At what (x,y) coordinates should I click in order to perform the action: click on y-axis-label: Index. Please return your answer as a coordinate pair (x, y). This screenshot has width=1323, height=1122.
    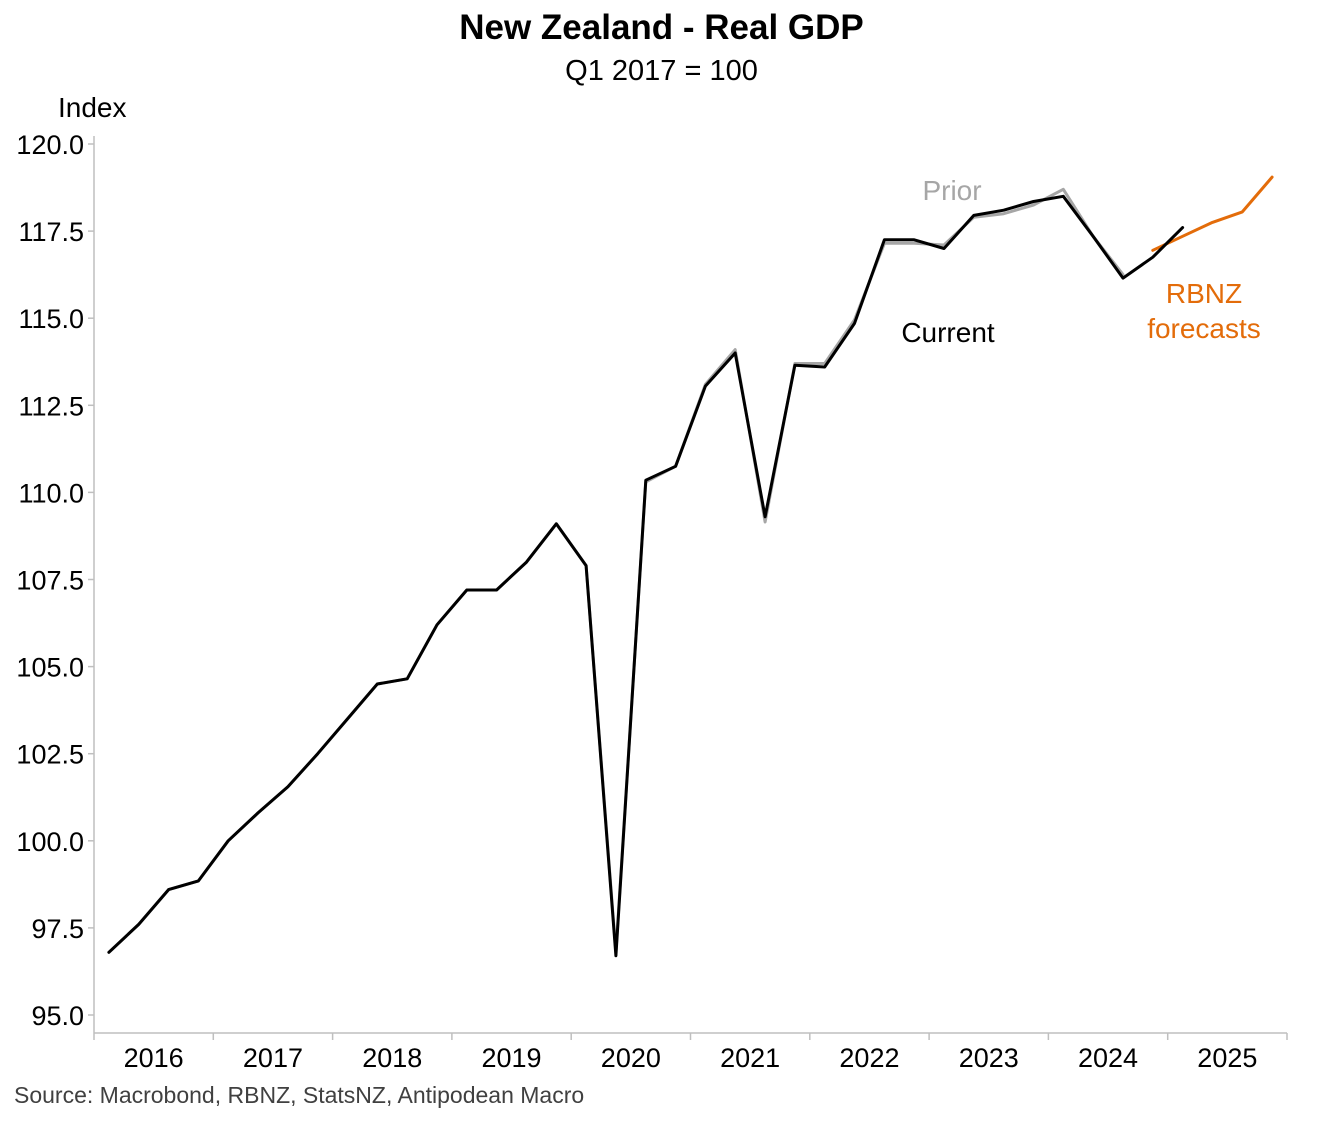
    Looking at the image, I should click on (92, 107).